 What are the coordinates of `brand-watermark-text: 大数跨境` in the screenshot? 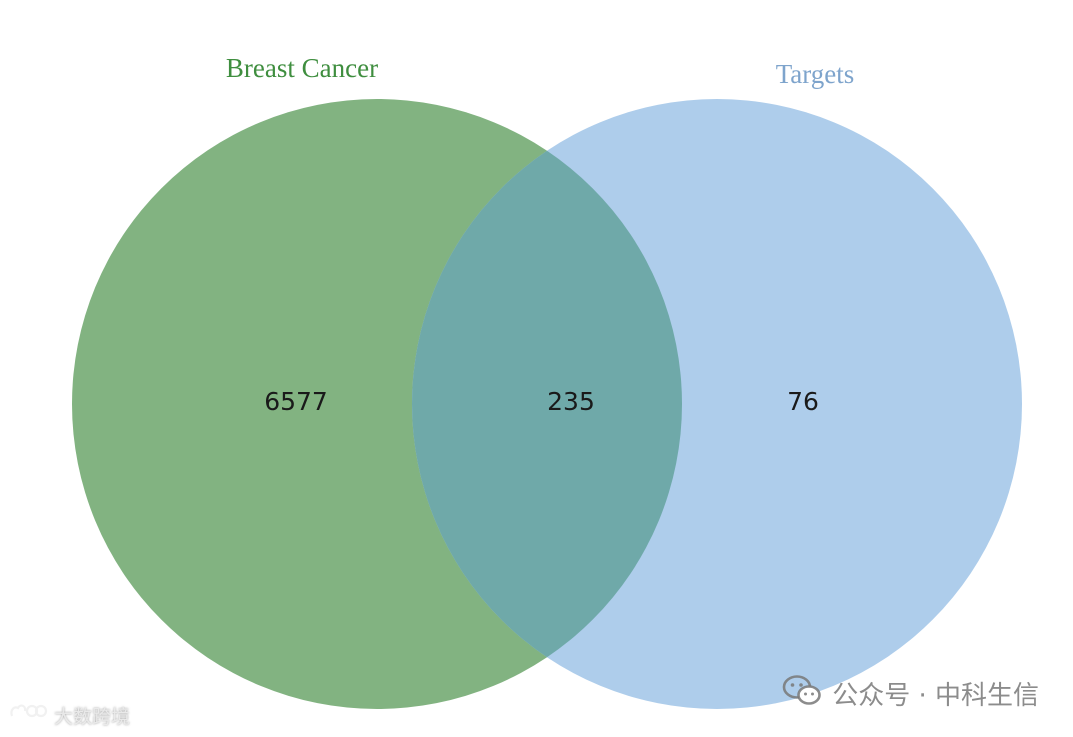 It's located at (92, 717).